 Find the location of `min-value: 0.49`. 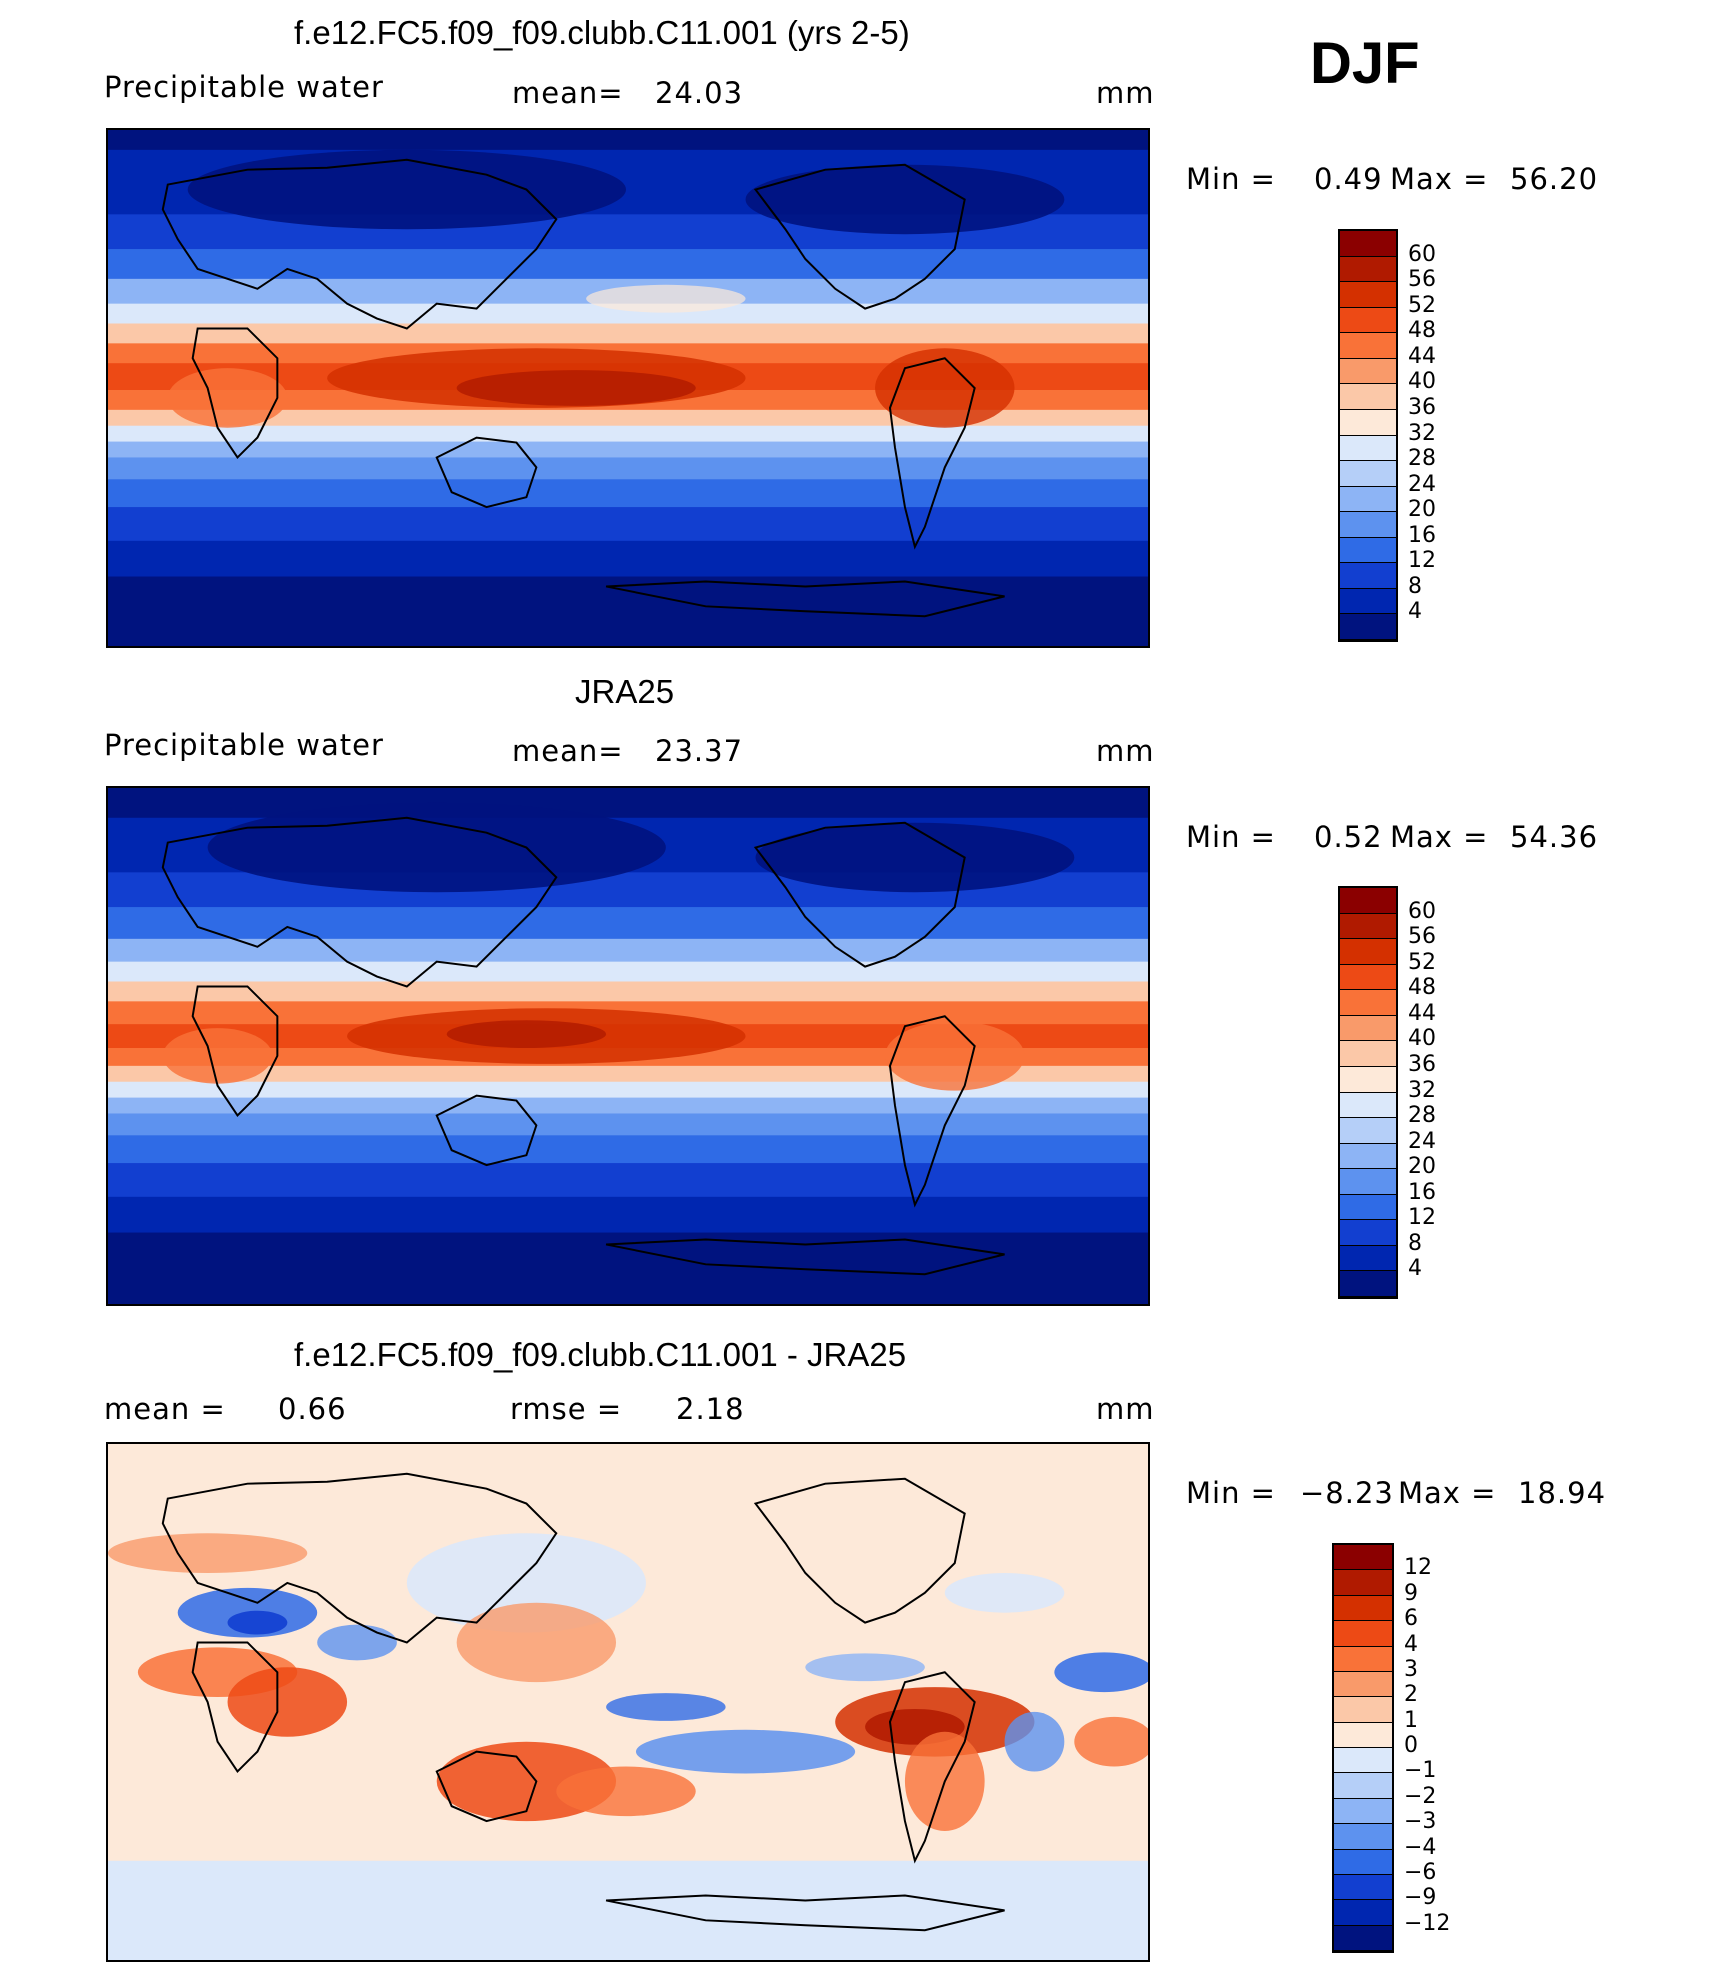

min-value: 0.49 is located at coordinates (1348, 179).